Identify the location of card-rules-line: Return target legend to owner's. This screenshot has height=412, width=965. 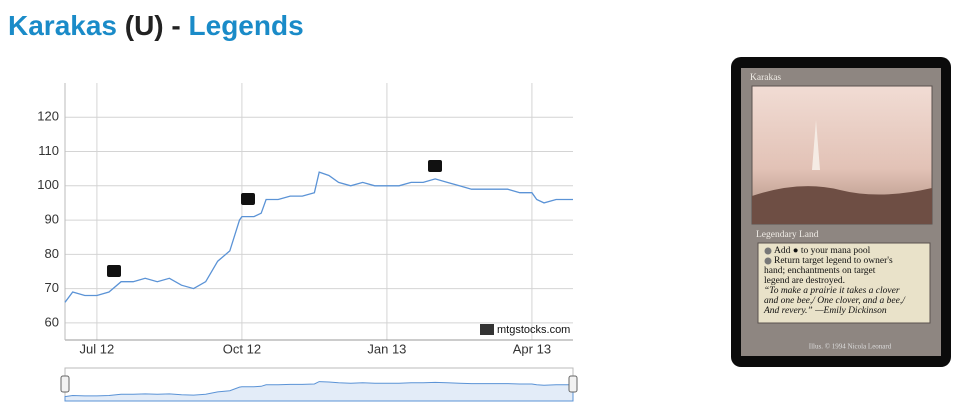
(833, 261).